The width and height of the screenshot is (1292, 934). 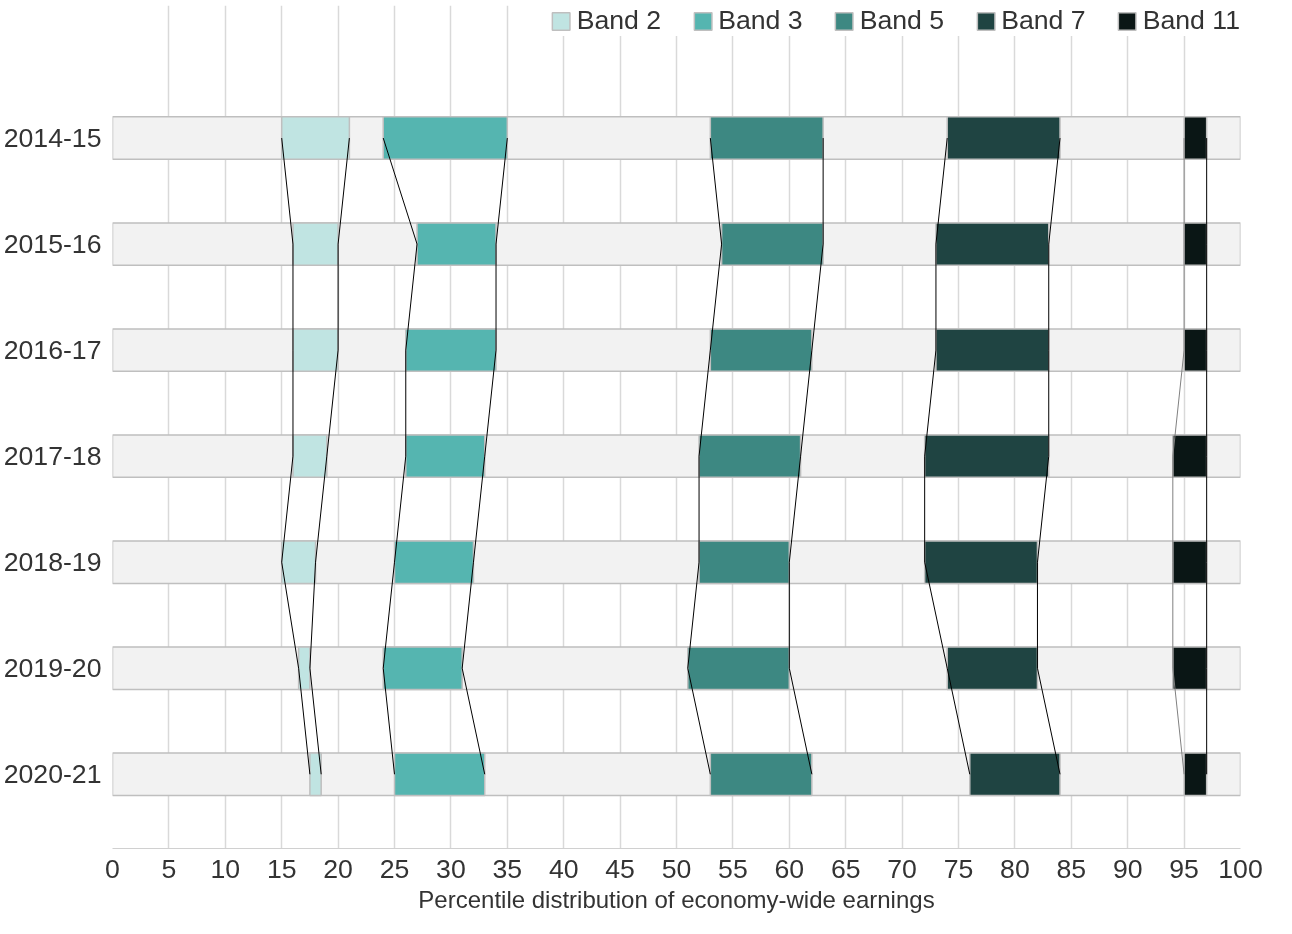 I want to click on x-tick-label: 35, so click(x=507, y=868).